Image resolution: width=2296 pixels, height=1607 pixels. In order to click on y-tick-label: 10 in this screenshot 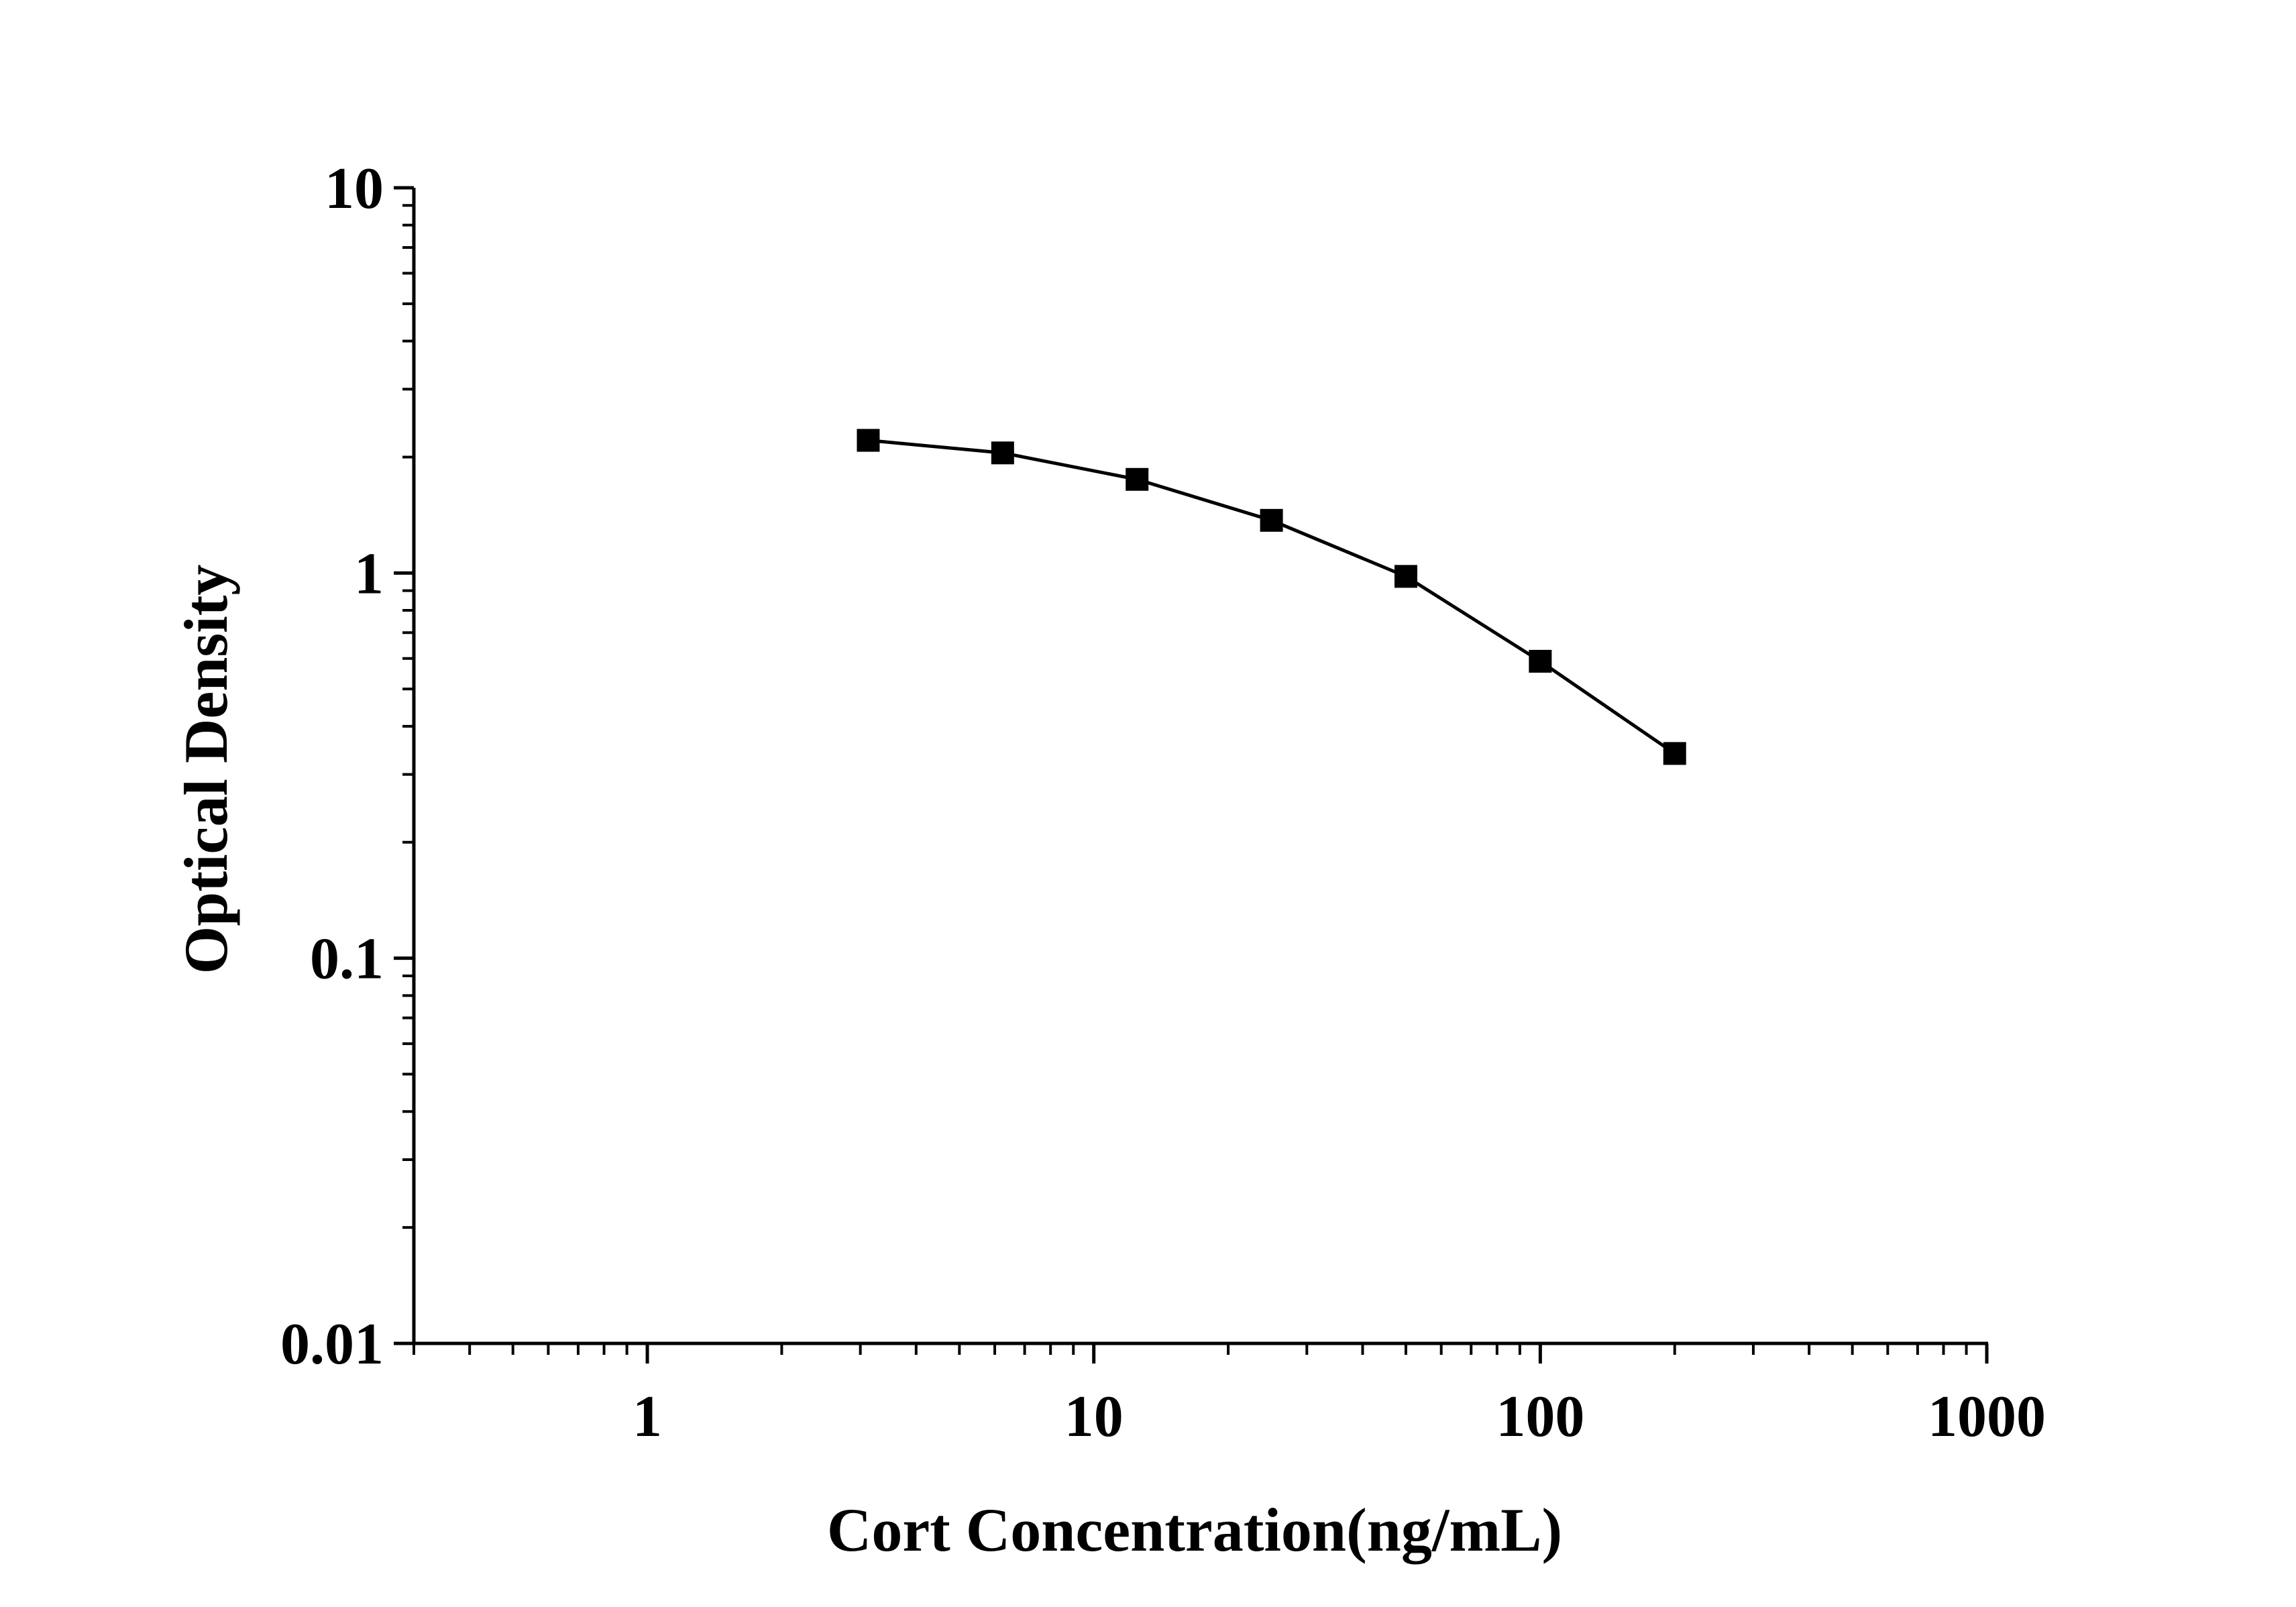, I will do `click(354, 188)`.